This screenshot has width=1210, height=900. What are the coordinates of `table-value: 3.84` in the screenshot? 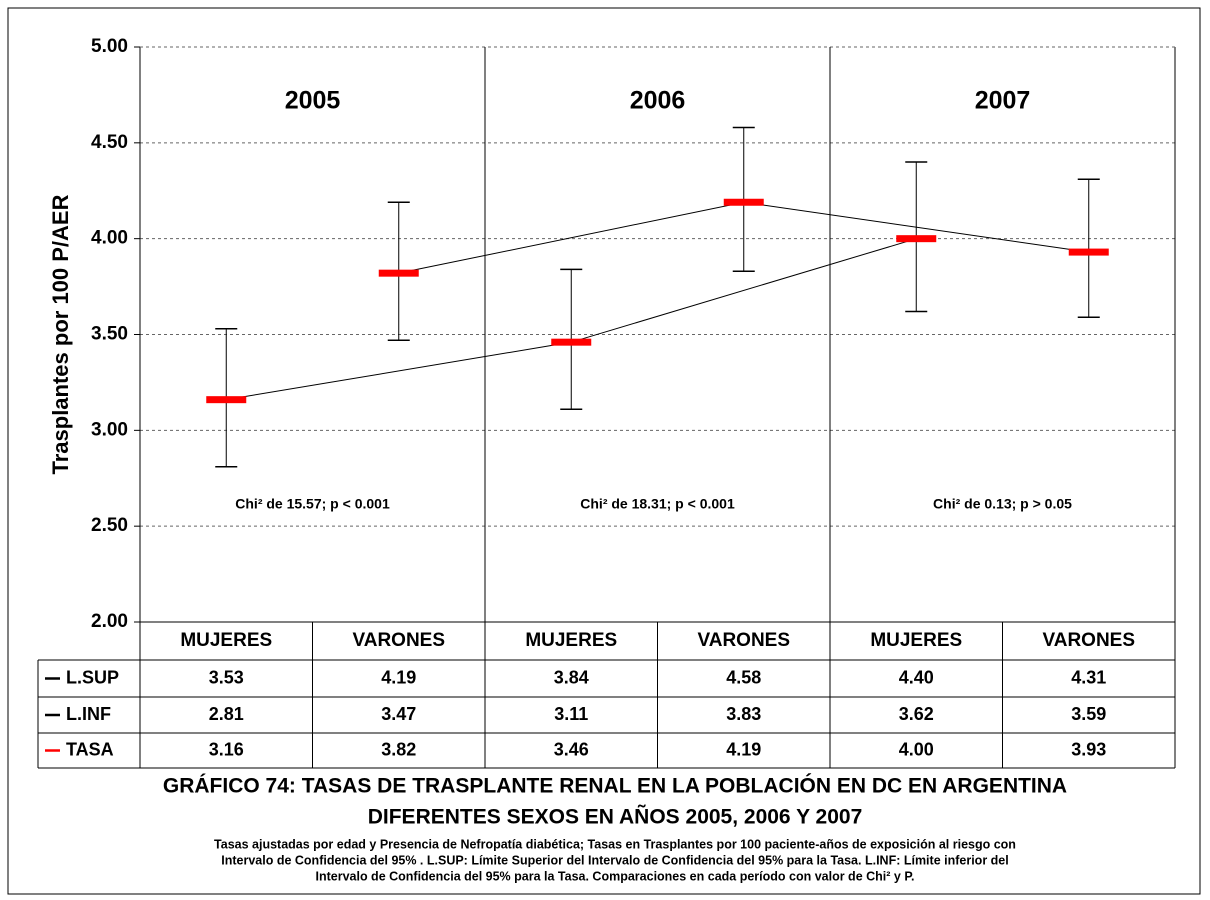 It's located at (571, 677).